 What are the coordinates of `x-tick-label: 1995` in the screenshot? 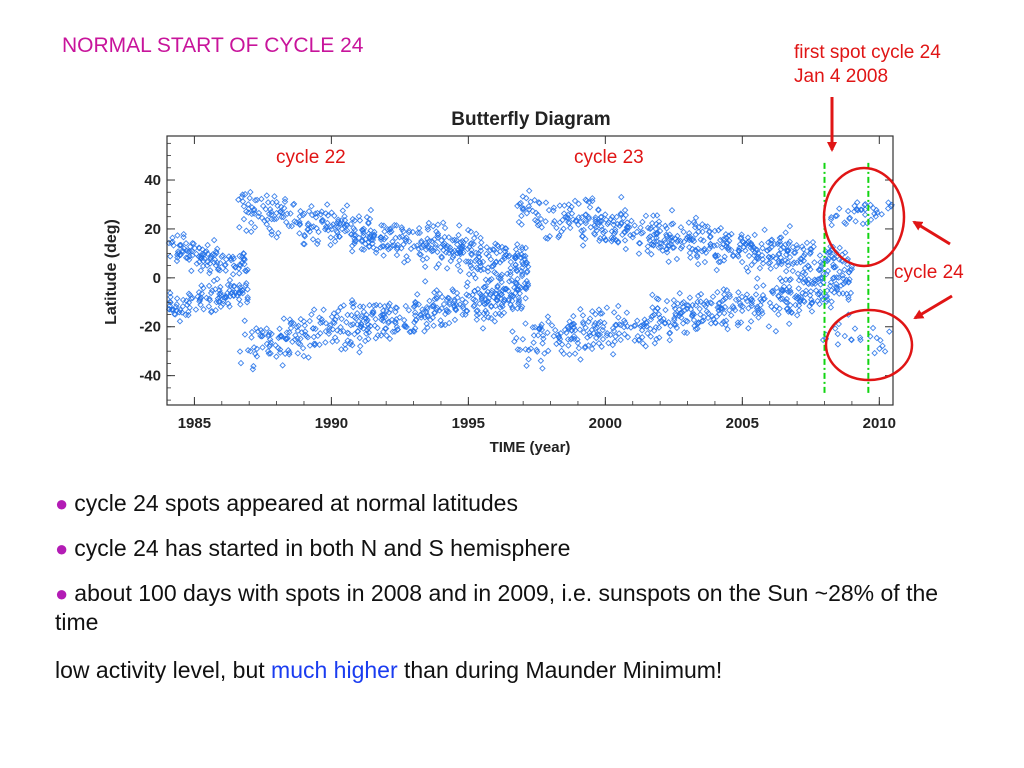 It's located at (468, 423).